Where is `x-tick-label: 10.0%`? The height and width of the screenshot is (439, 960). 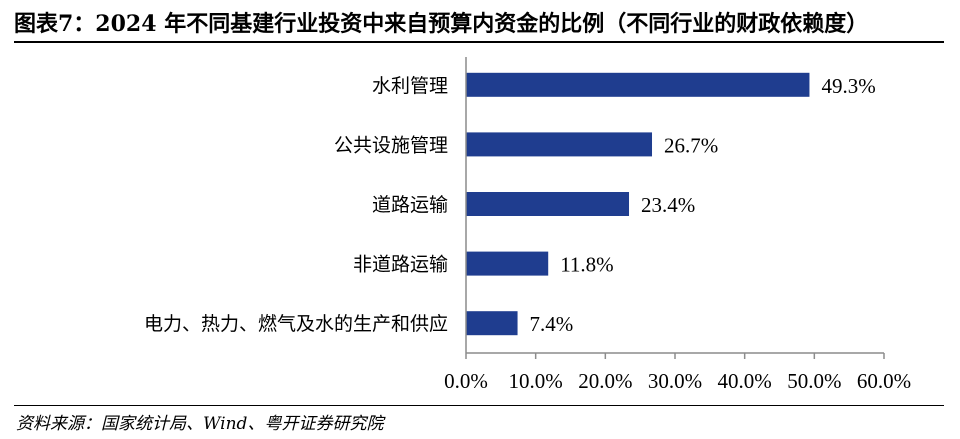 x-tick-label: 10.0% is located at coordinates (536, 381).